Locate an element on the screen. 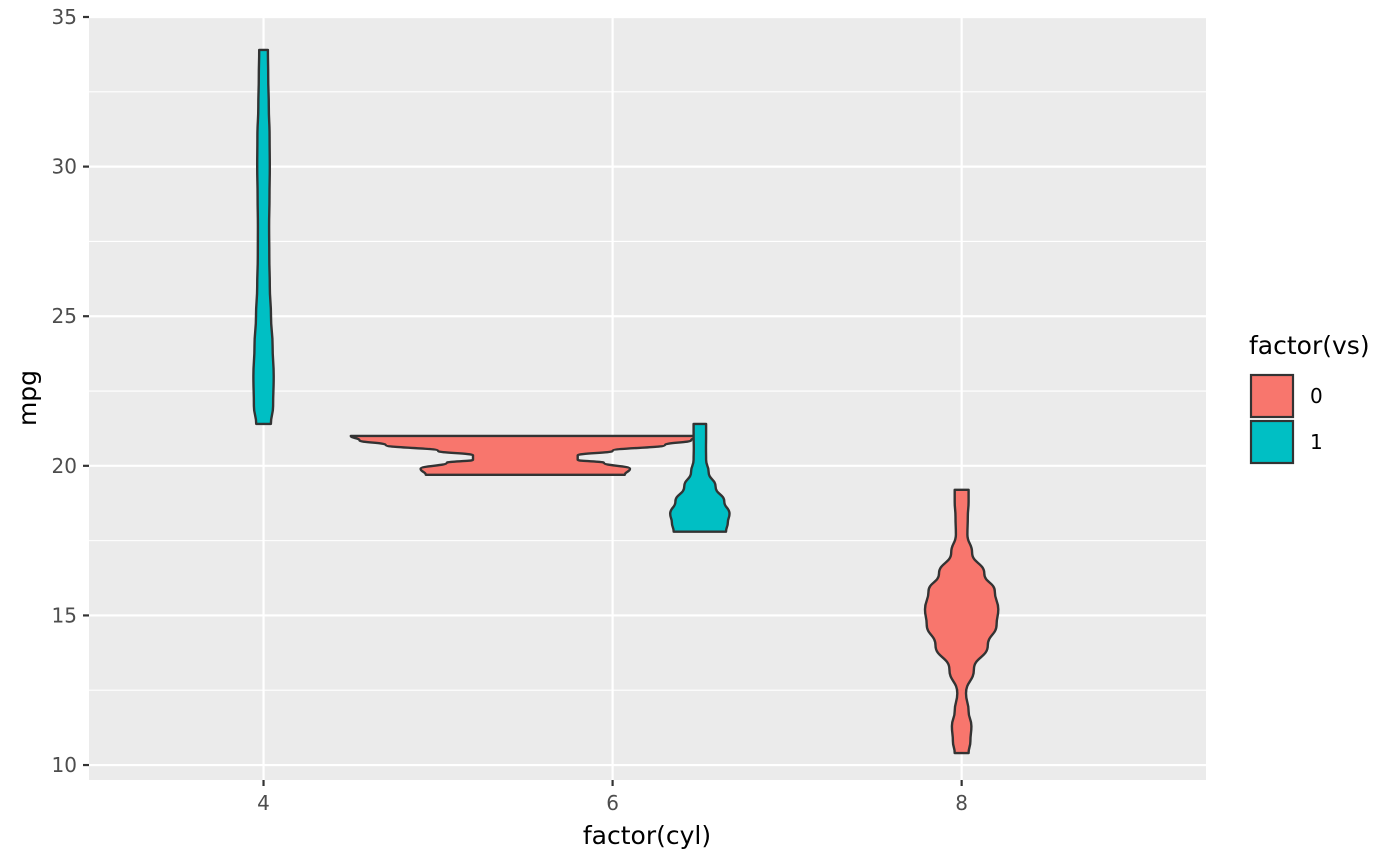 This screenshot has height=866, width=1400. violin-cyl8-vs0 is located at coordinates (961, 621).